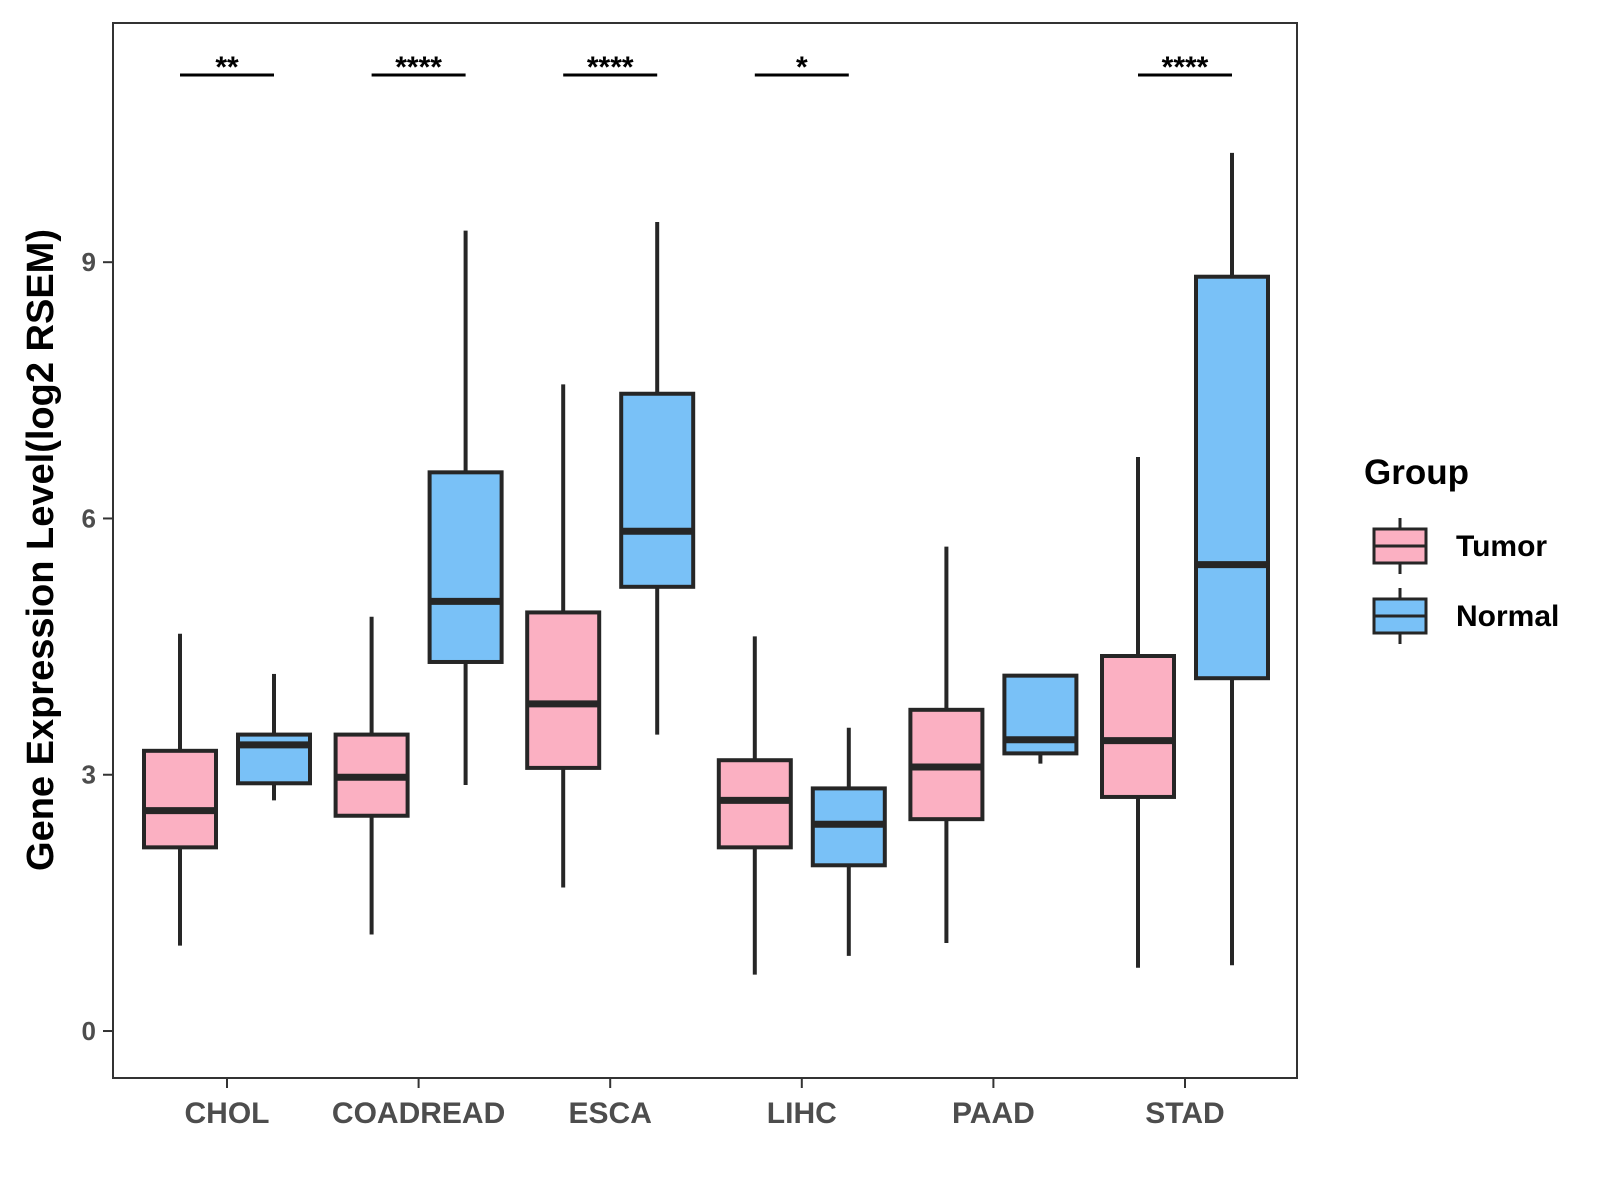 The height and width of the screenshot is (1200, 1600). Describe the element at coordinates (802, 67) in the screenshot. I see `significance-label: *` at that location.